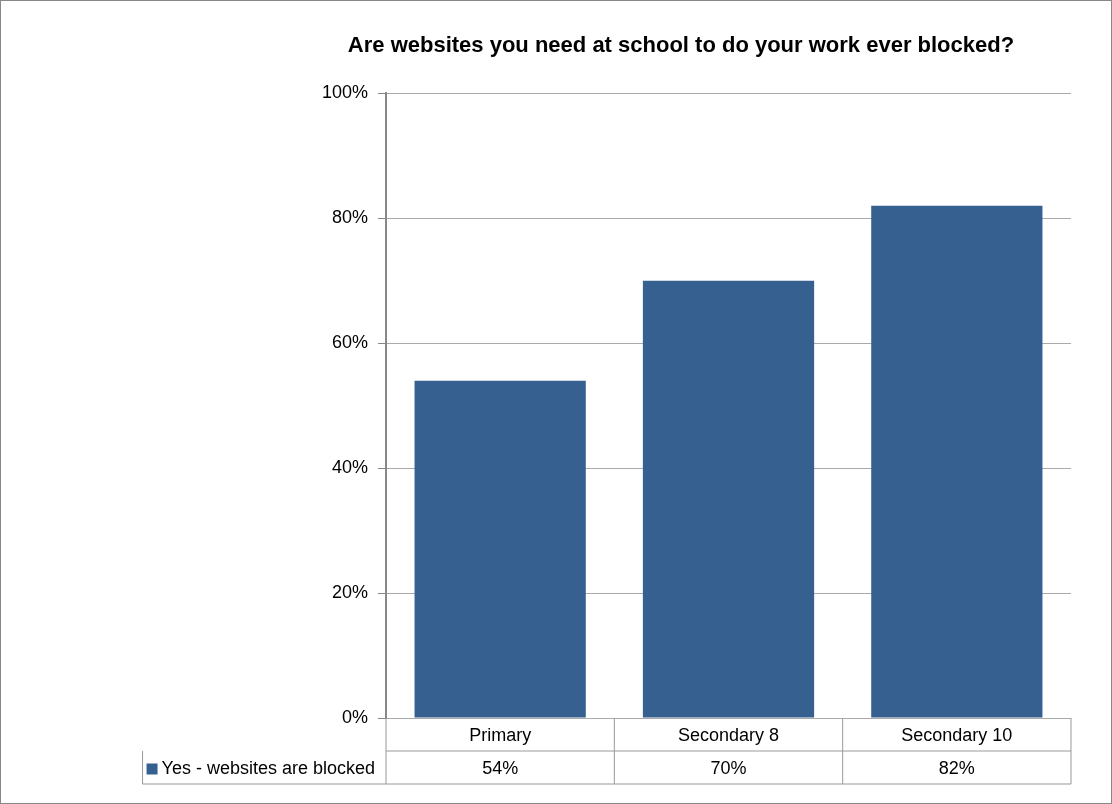  What do you see at coordinates (349, 467) in the screenshot?
I see `y-tick-label: 40%` at bounding box center [349, 467].